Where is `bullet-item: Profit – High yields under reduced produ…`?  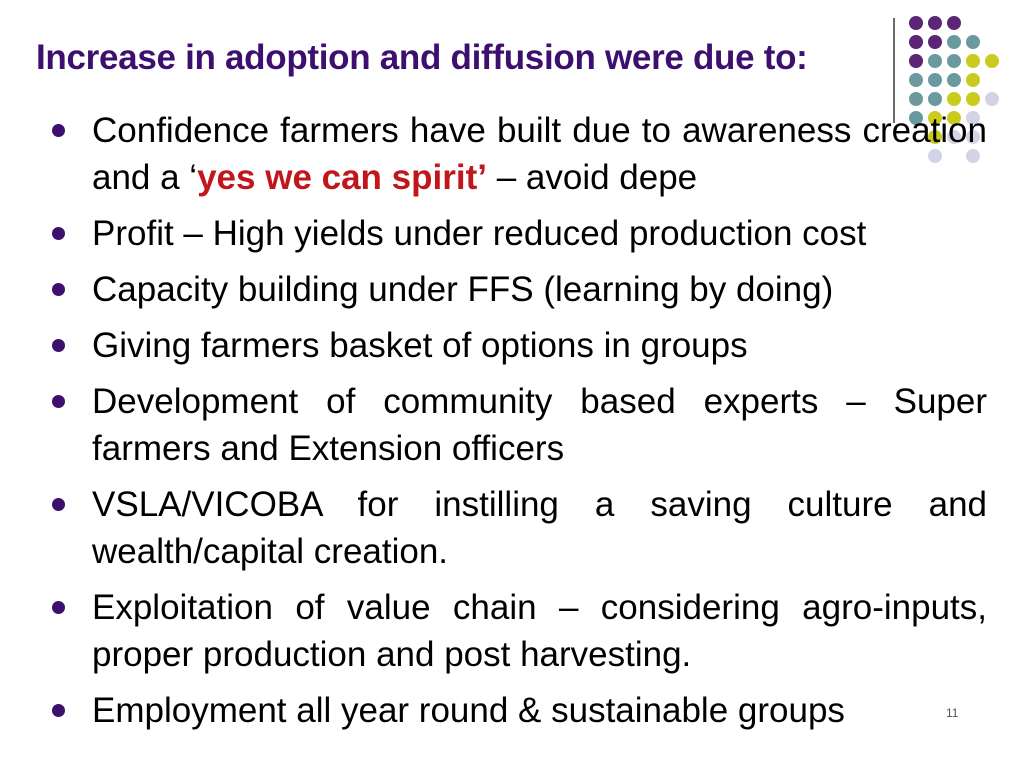 bullet-item: Profit – High yields under reduced produ… is located at coordinates (519, 233).